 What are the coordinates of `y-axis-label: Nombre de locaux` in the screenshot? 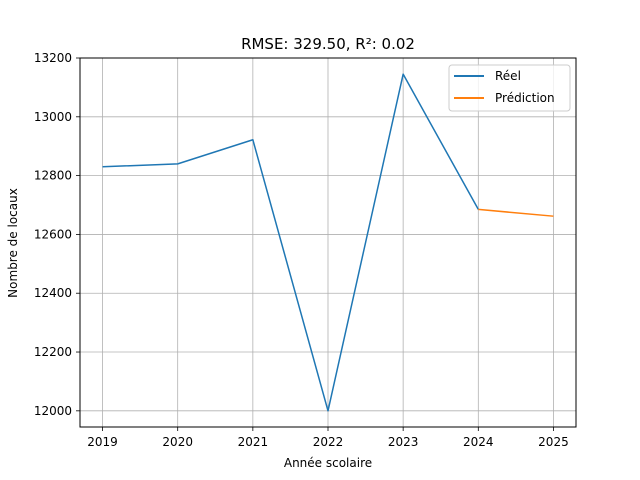 It's located at (13, 243).